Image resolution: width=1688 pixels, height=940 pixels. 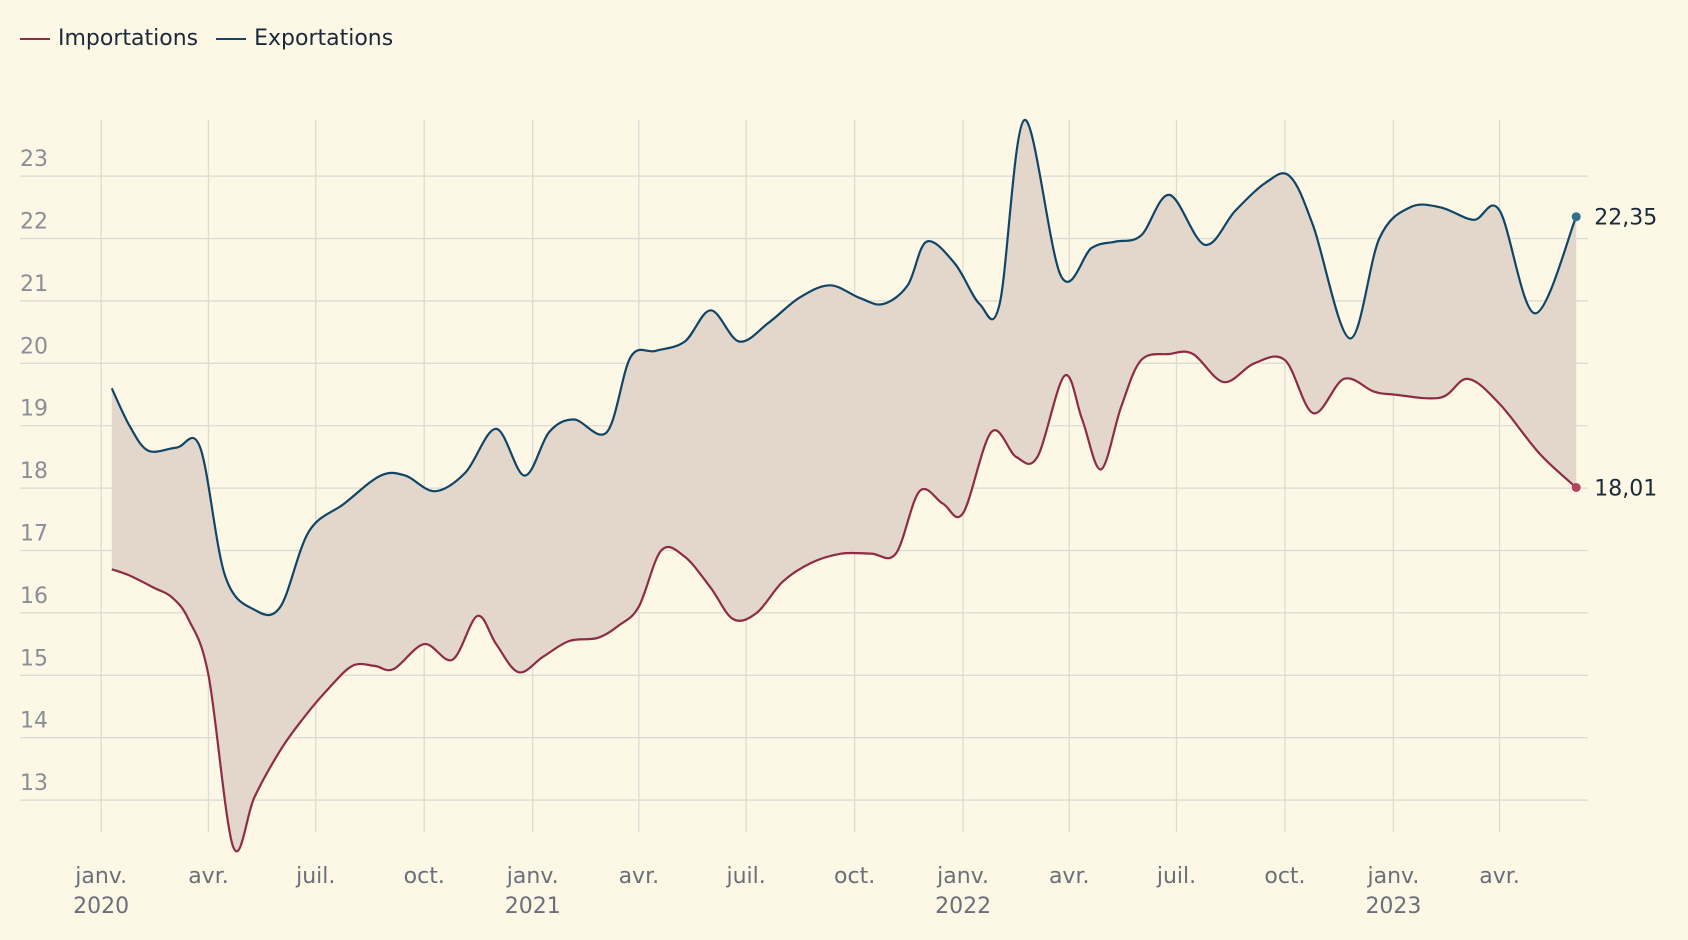 I want to click on y-tick-label: 17, so click(x=34, y=534).